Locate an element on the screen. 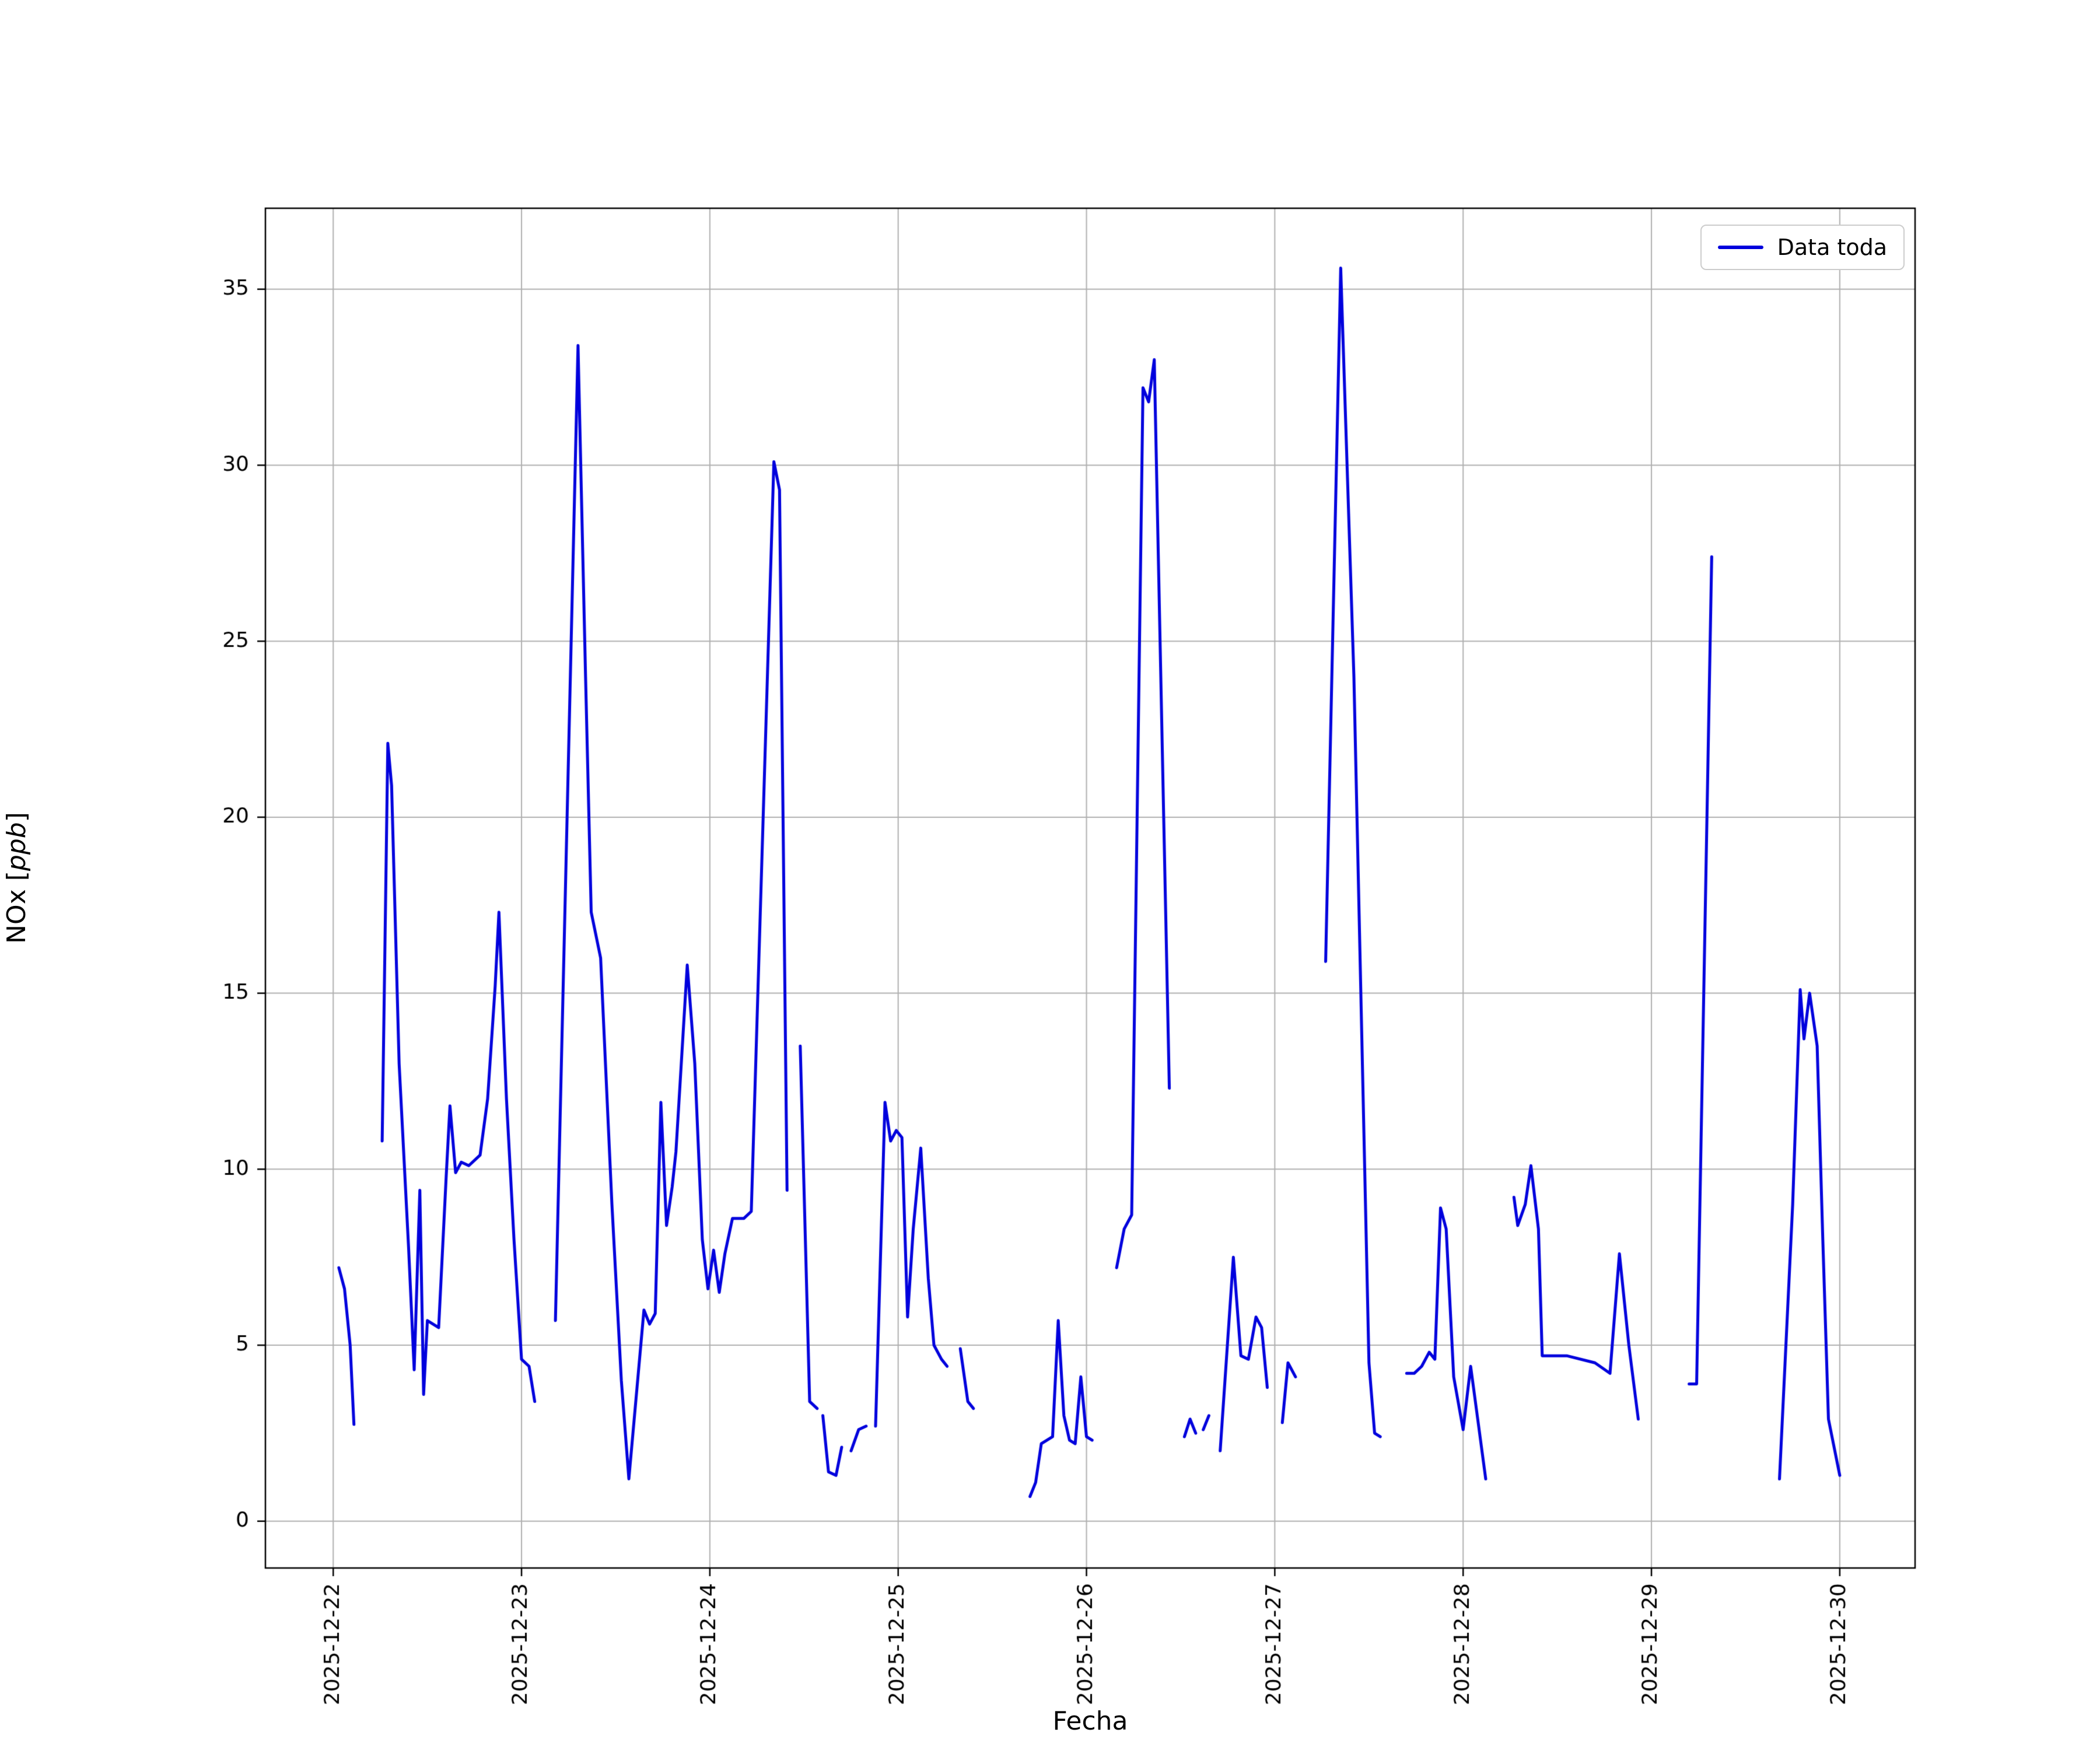 The image size is (2100, 1750). legend: Data toda is located at coordinates (1803, 247).